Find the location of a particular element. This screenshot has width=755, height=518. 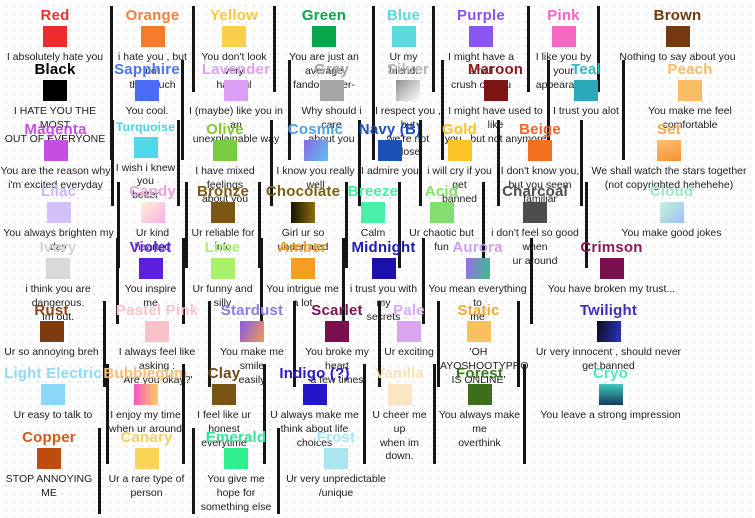

color-entry: Vanilla U cheer me up when im down. is located at coordinates (398, 414).